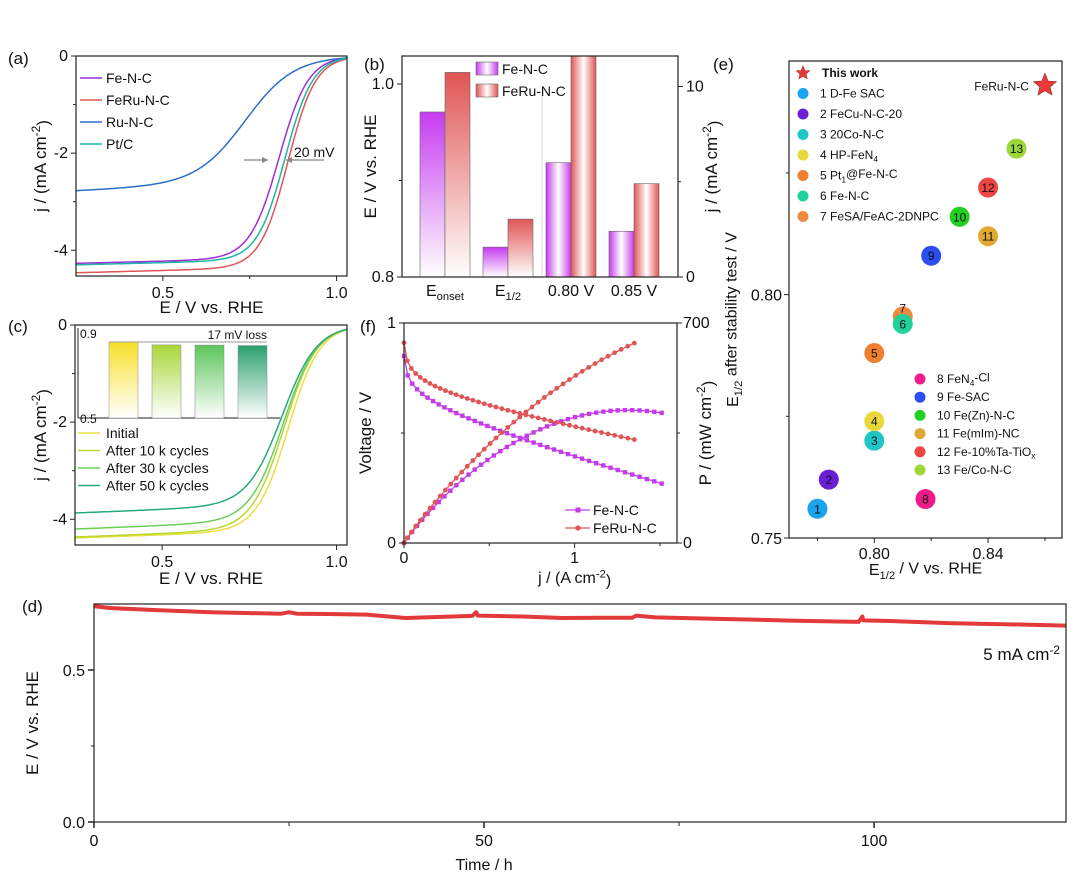 The width and height of the screenshot is (1080, 876). I want to click on y-right-axis-label: P / (mW cm-2), so click(706, 433).